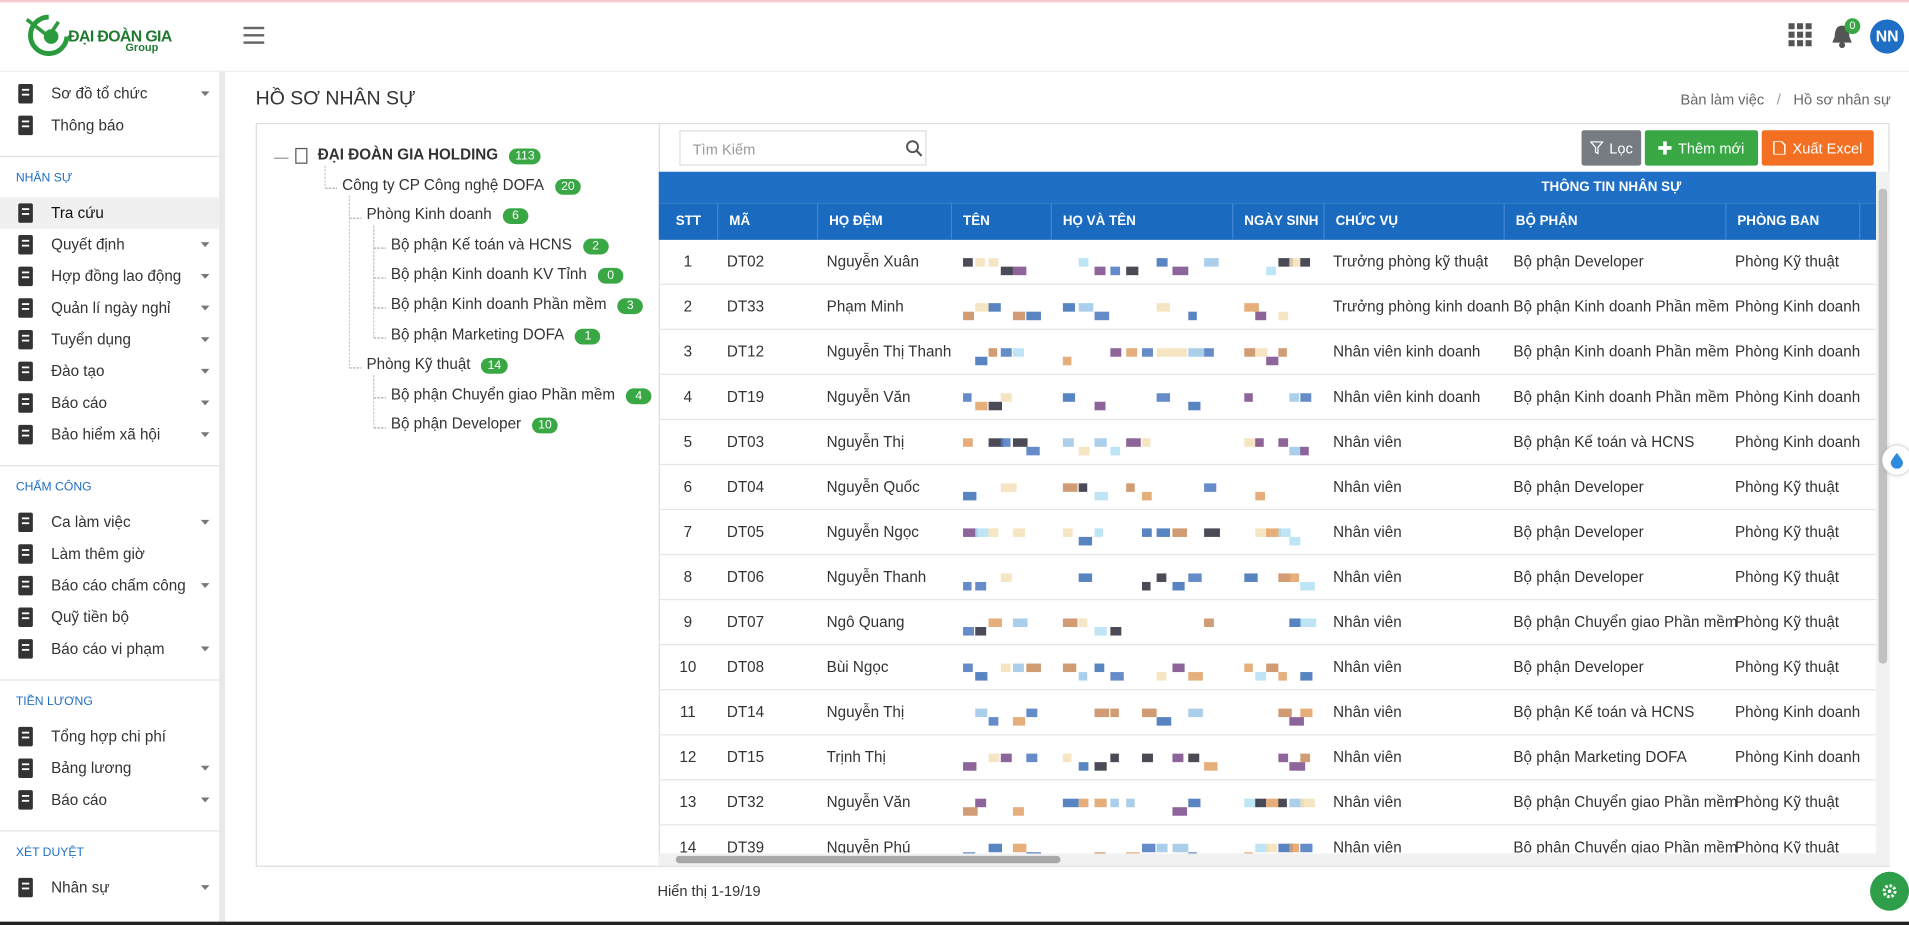 This screenshot has height=925, width=1909. What do you see at coordinates (1099, 221) in the screenshot?
I see `column-header: HỌ VÀ TÊN` at bounding box center [1099, 221].